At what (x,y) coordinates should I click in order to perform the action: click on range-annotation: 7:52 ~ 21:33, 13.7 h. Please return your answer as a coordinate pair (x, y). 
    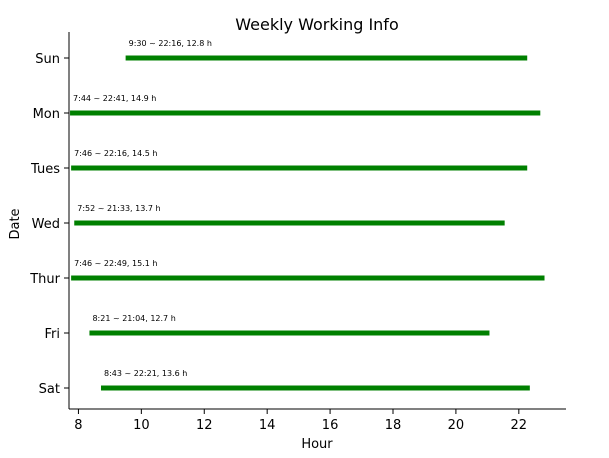
    Looking at the image, I should click on (118, 208).